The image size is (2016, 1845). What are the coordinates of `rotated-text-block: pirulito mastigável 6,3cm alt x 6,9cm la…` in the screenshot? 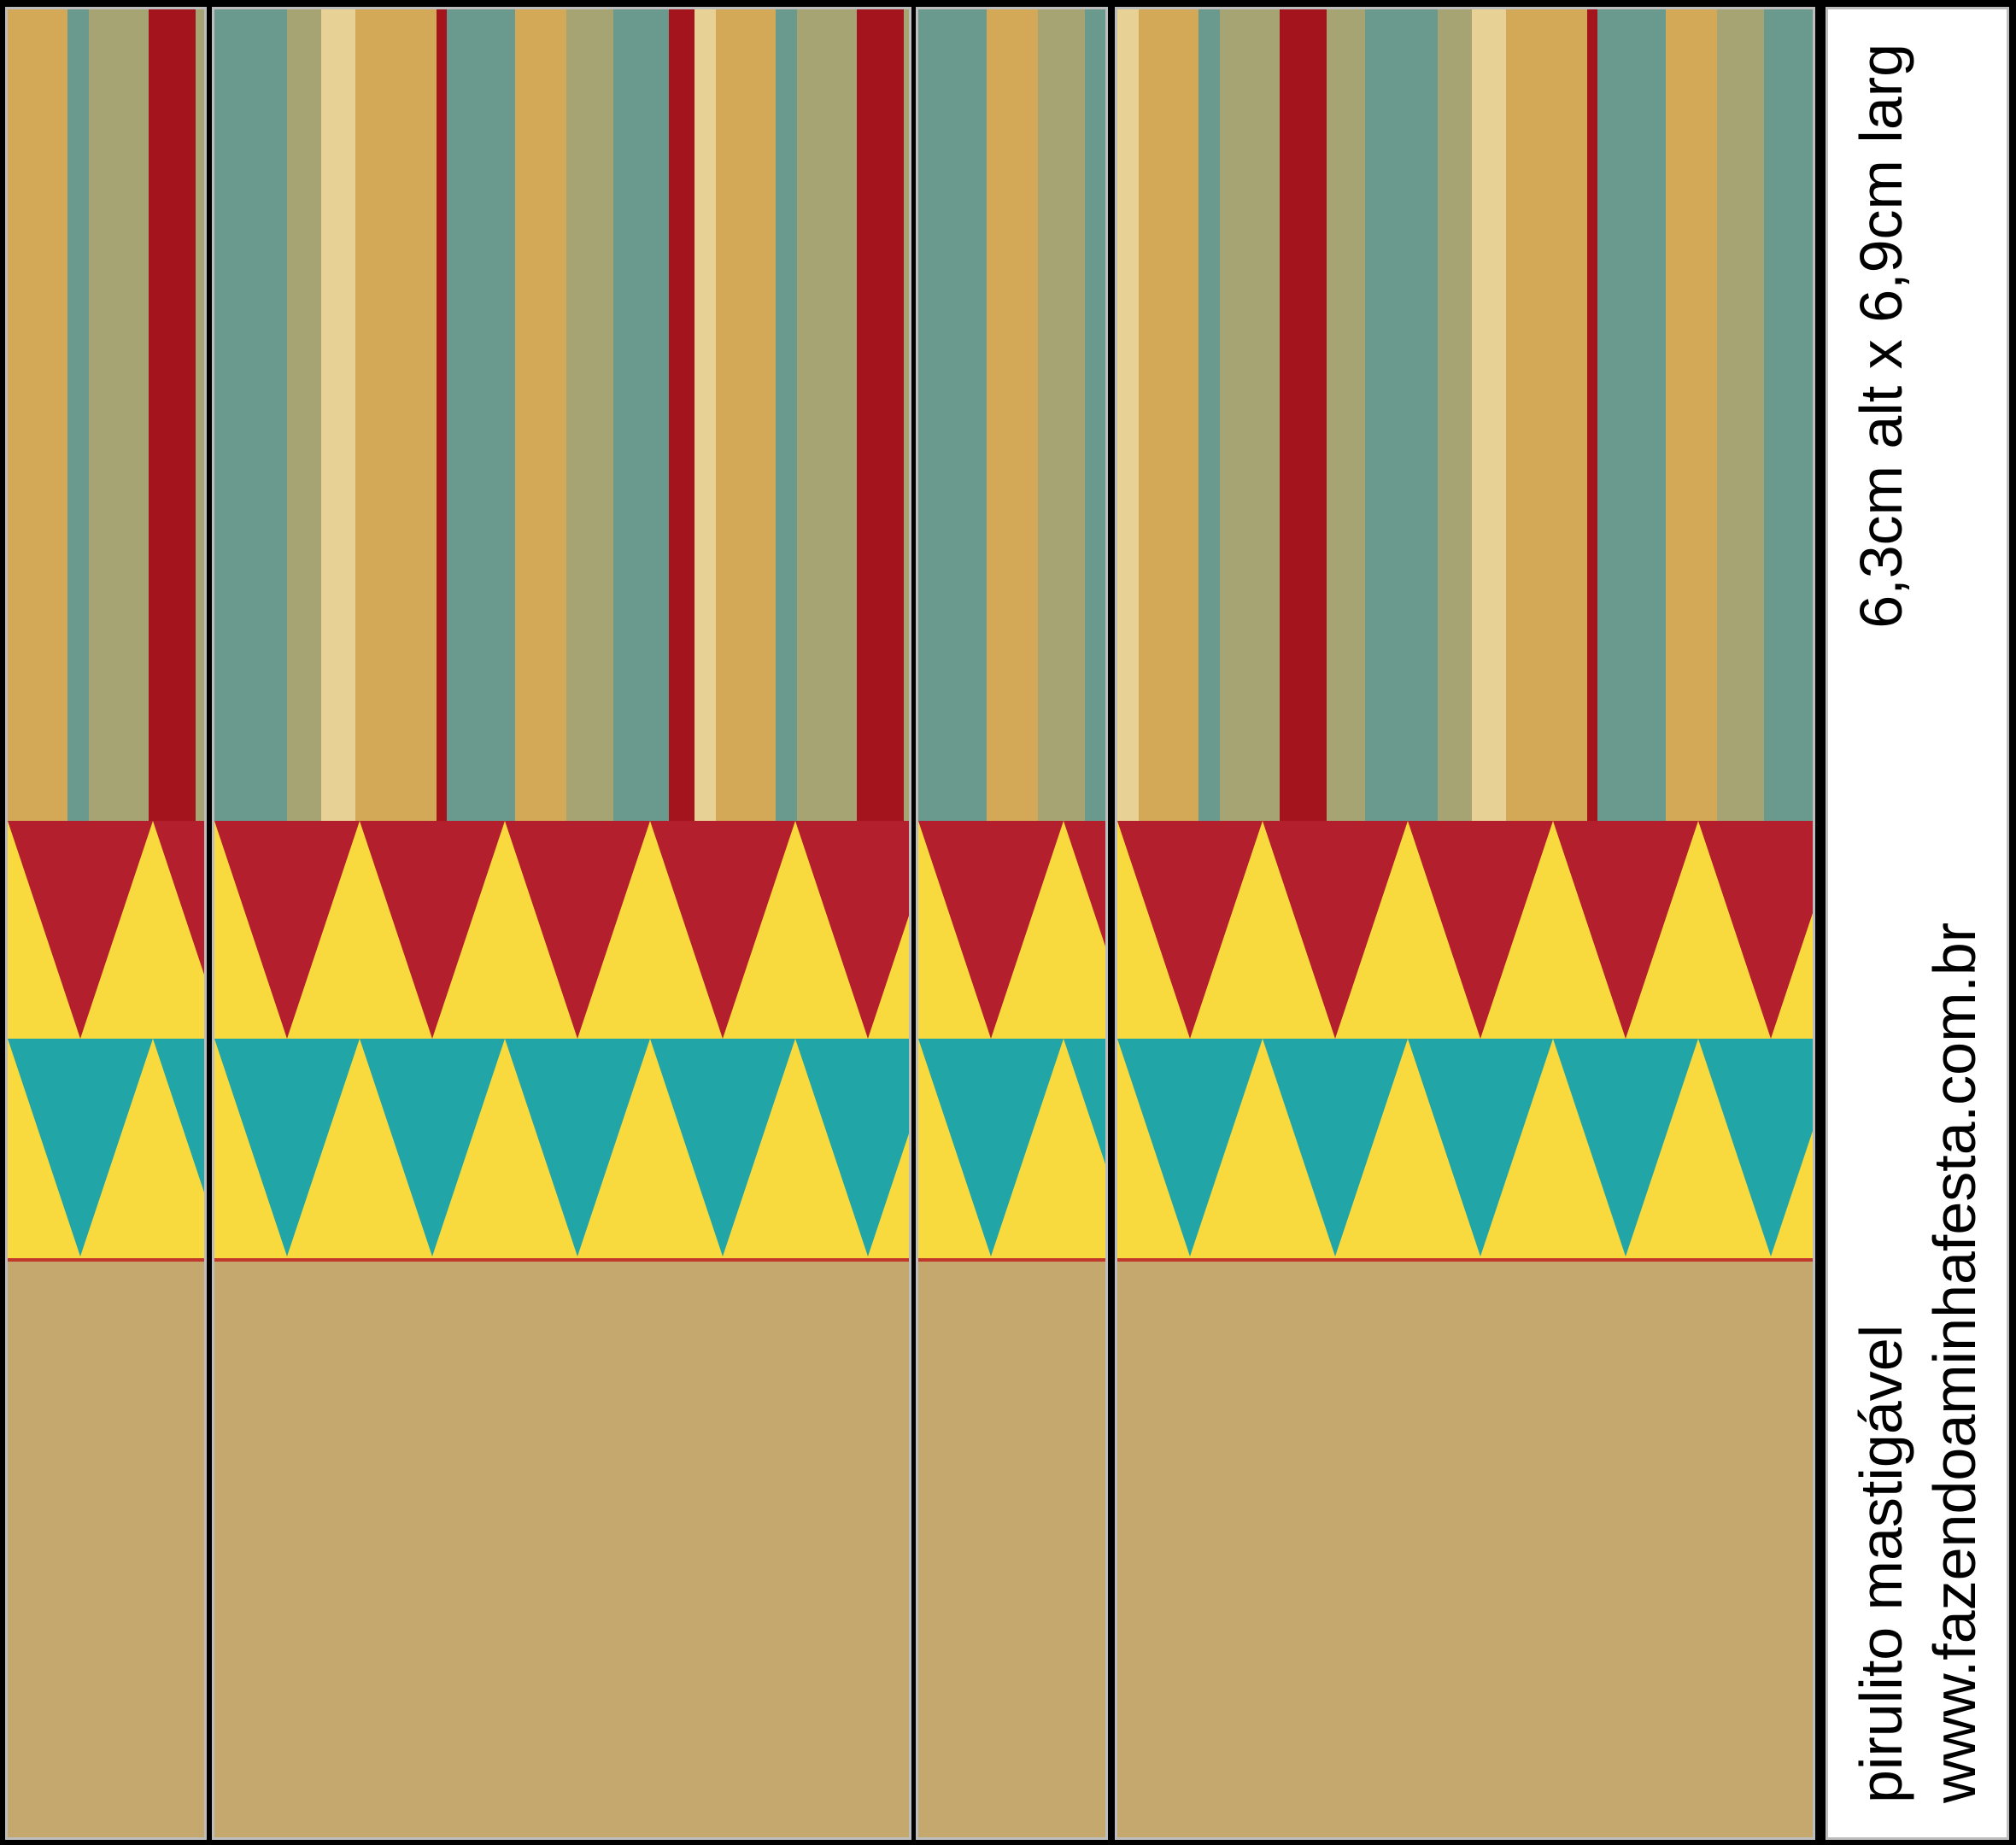 It's located at (1918, 923).